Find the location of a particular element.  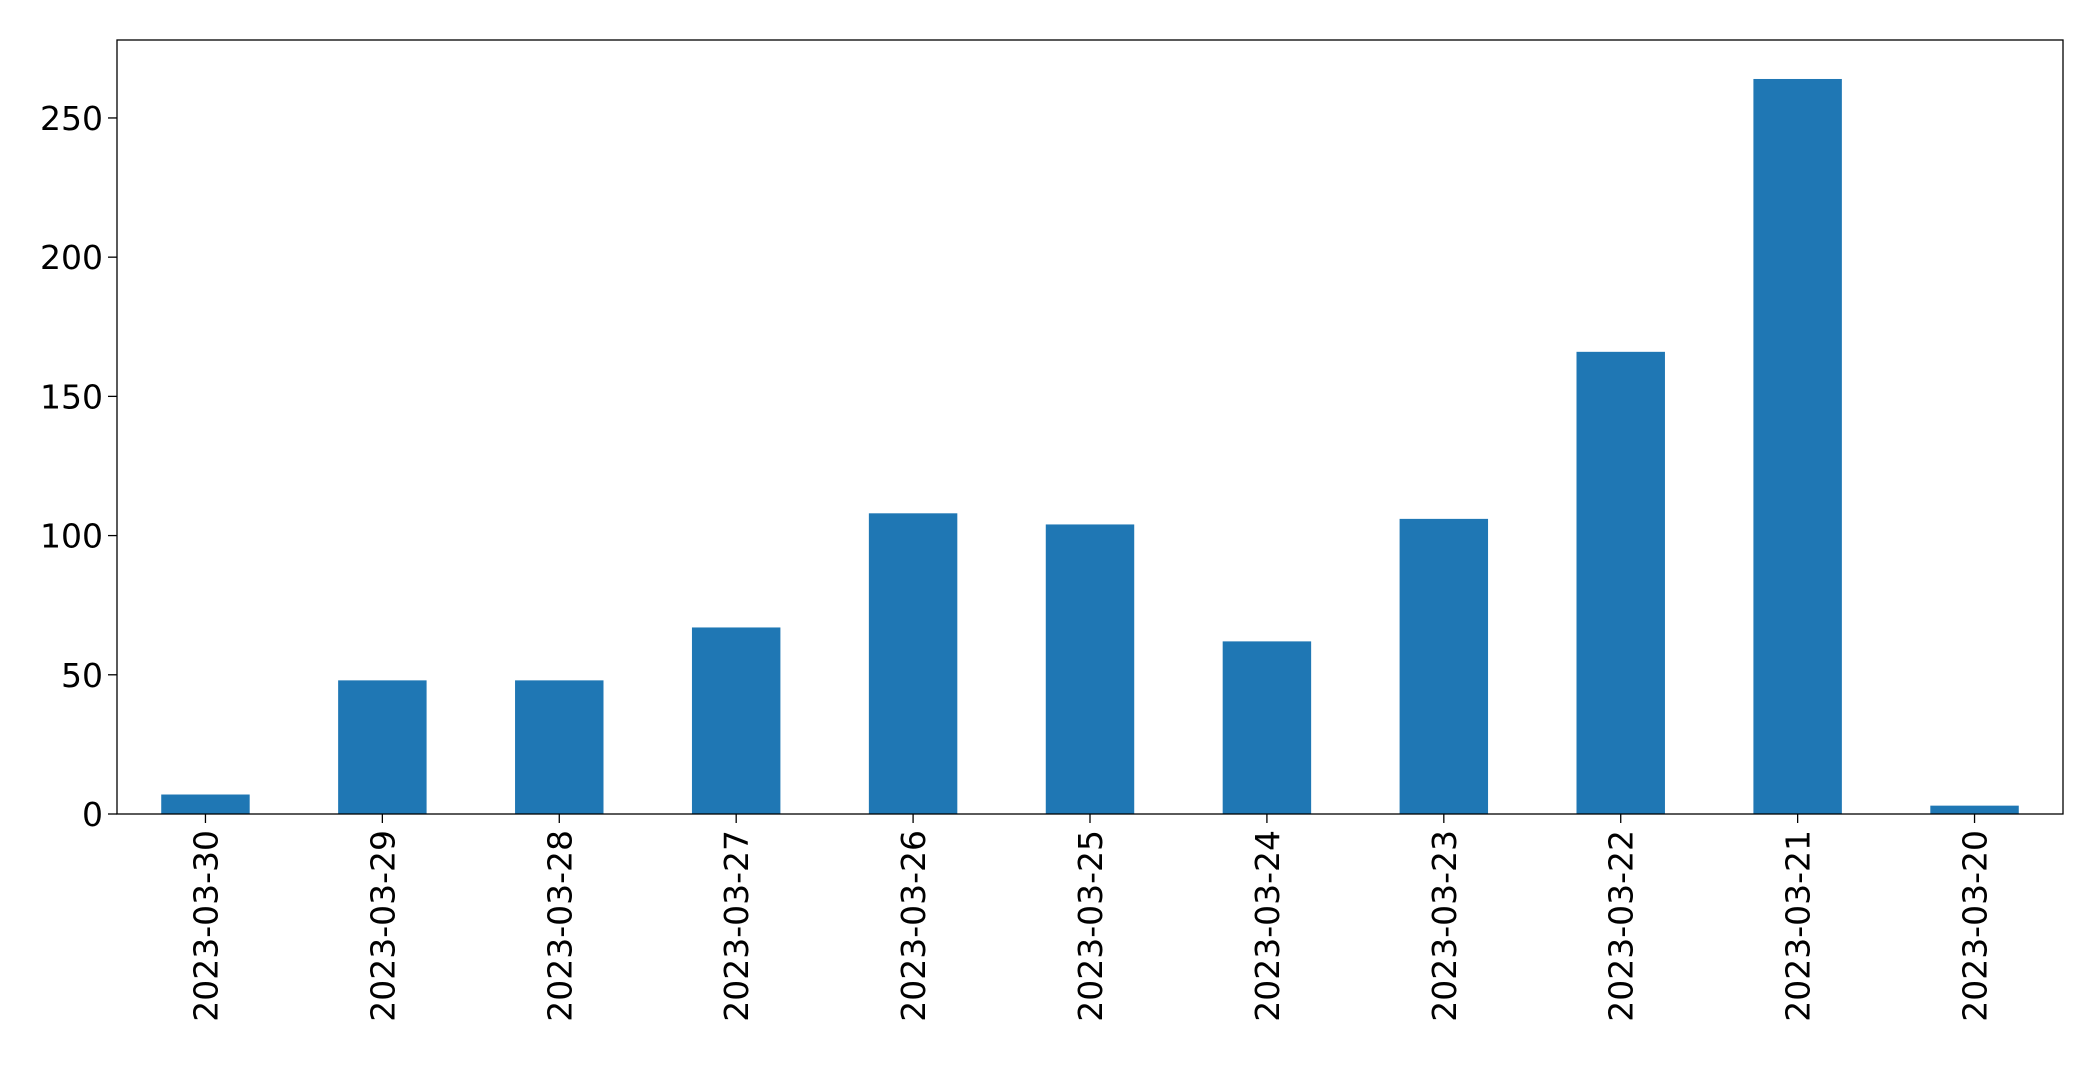

x-tick-label: 2023-03-20 is located at coordinates (1975, 926).